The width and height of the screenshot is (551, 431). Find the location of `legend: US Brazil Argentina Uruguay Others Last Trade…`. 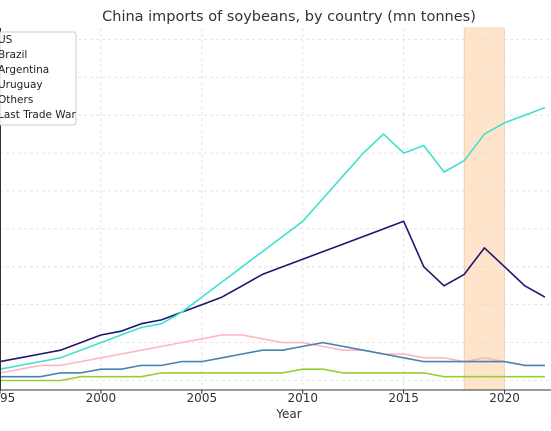

legend: US Brazil Argentina Uruguay Others Last Trade… is located at coordinates (38, 78).